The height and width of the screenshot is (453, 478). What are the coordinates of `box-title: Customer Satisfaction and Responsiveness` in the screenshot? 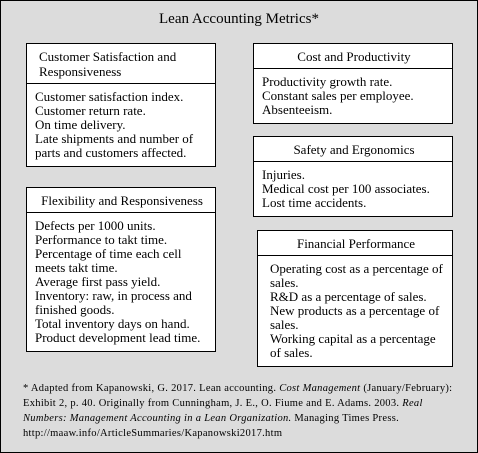 It's located at (121, 63).